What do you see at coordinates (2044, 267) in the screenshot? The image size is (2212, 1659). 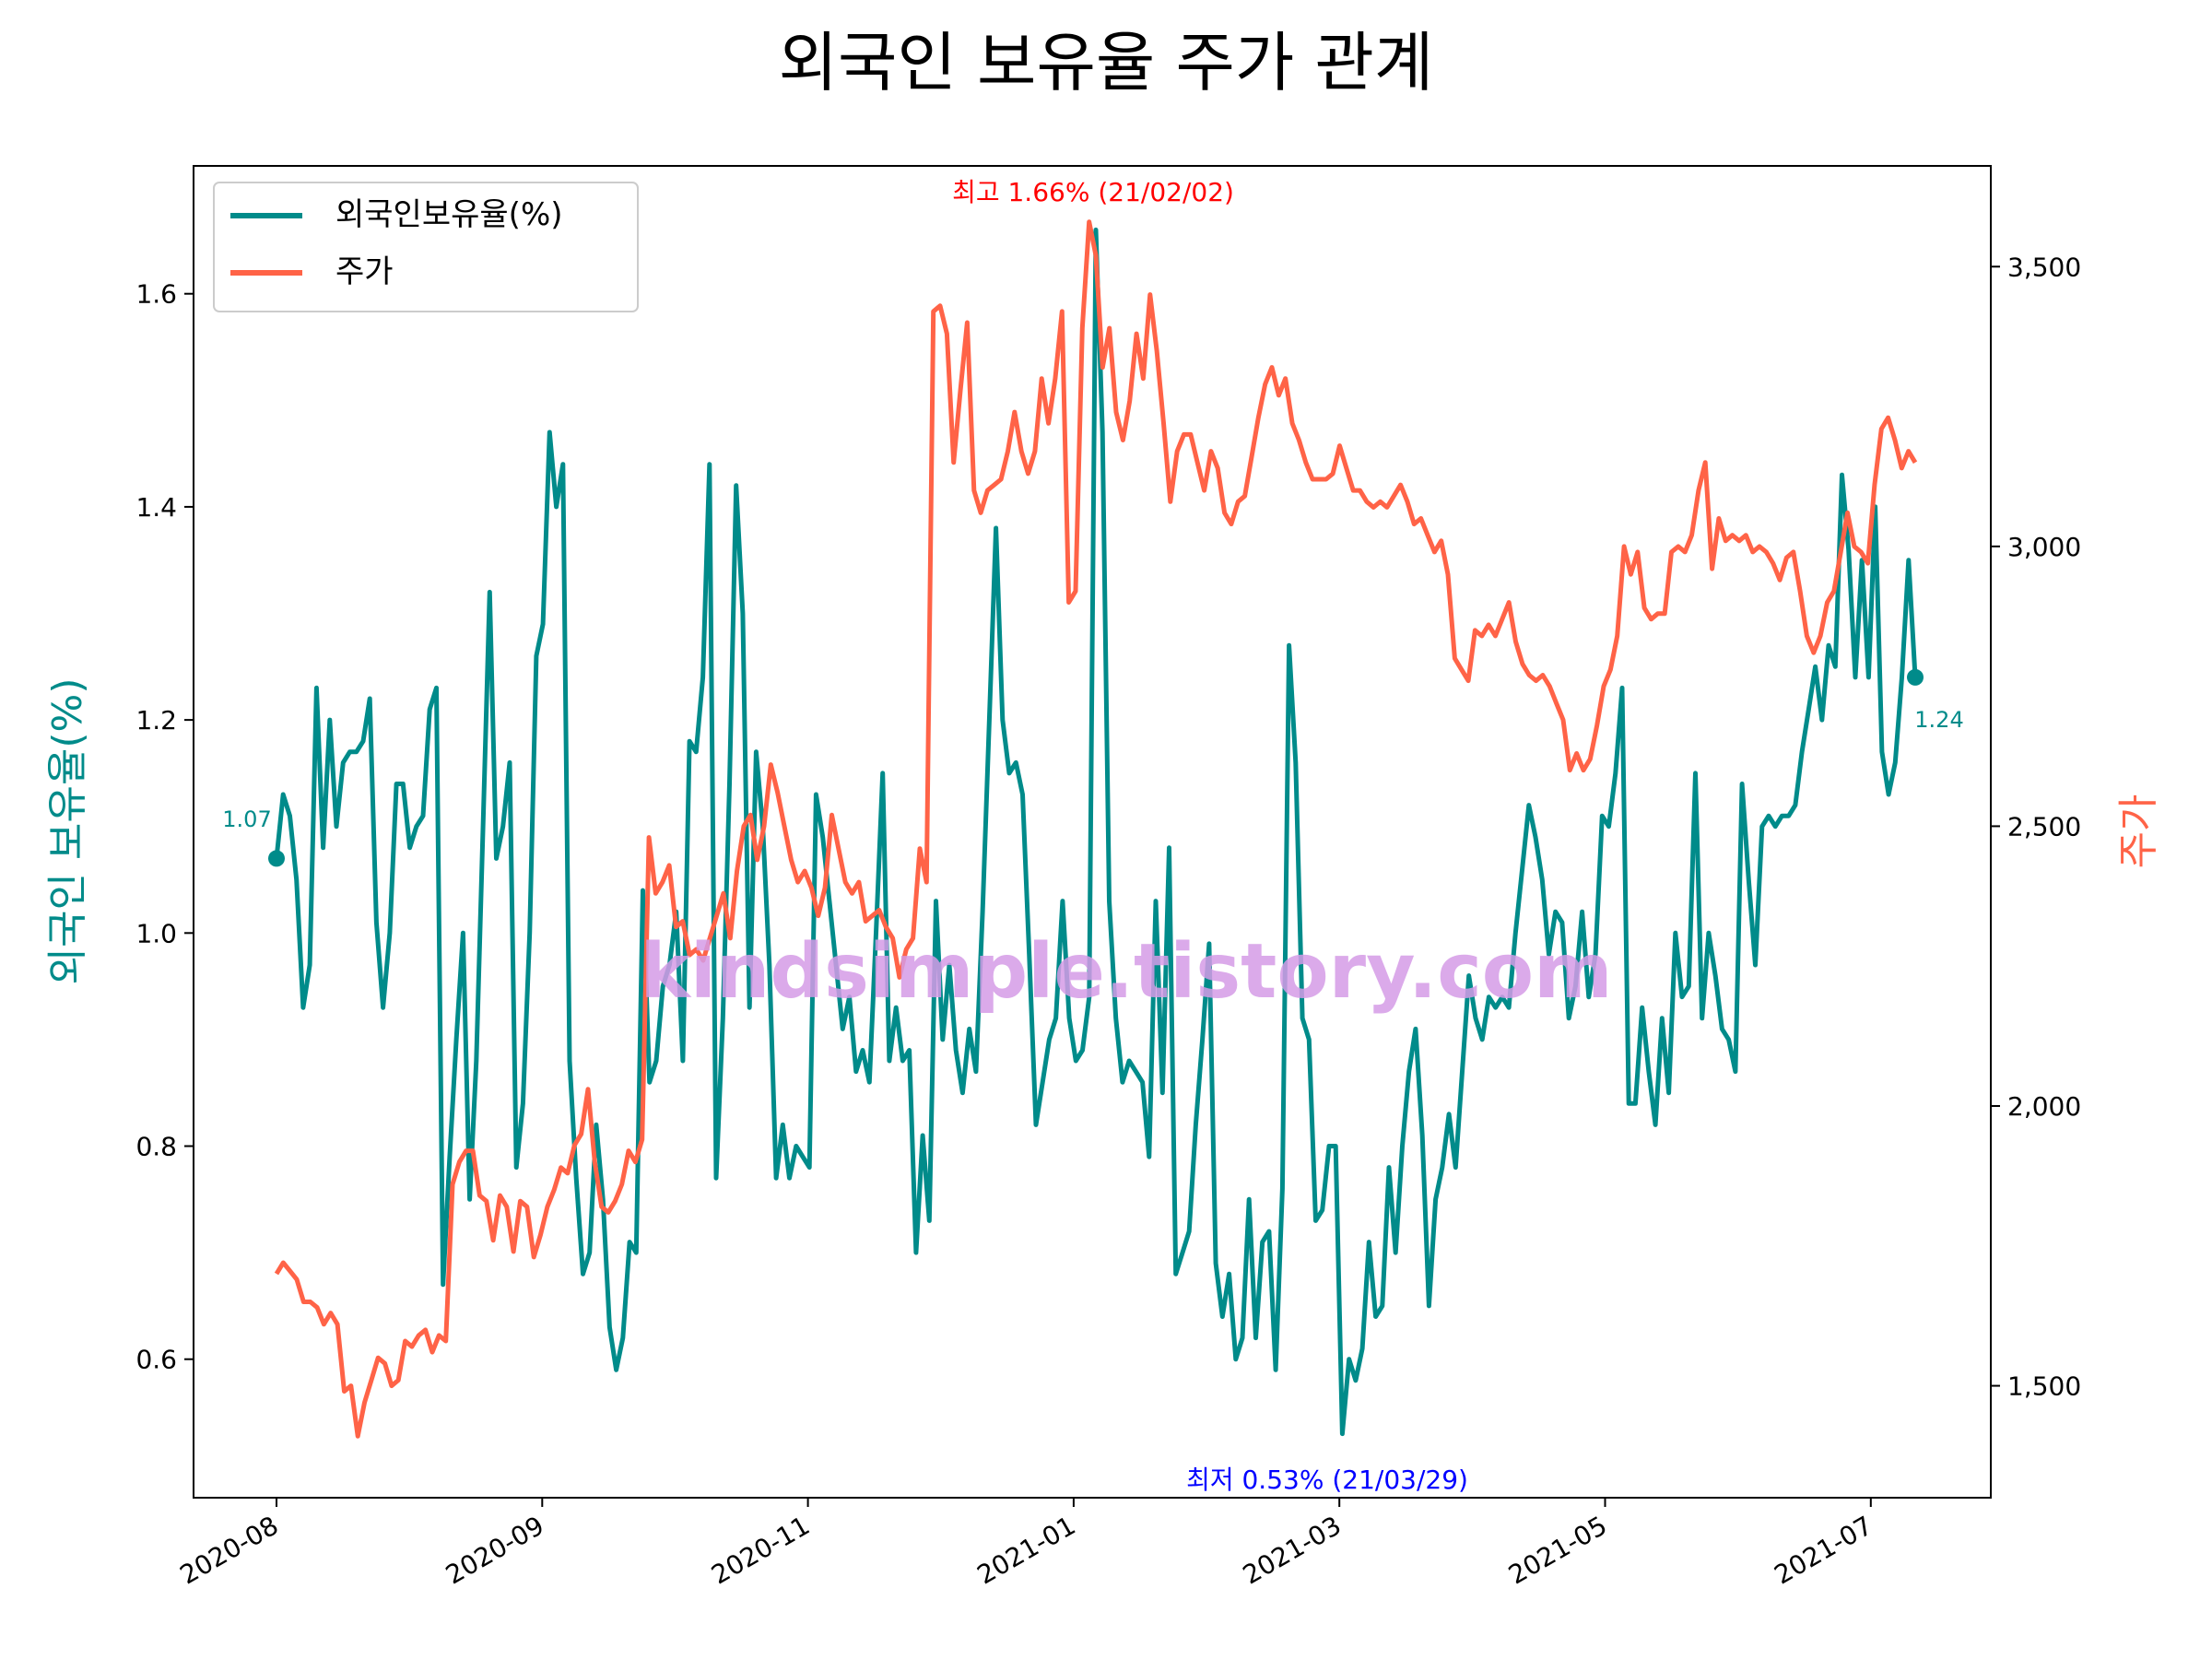 I see `y-right-tick-label: 3,500` at bounding box center [2044, 267].